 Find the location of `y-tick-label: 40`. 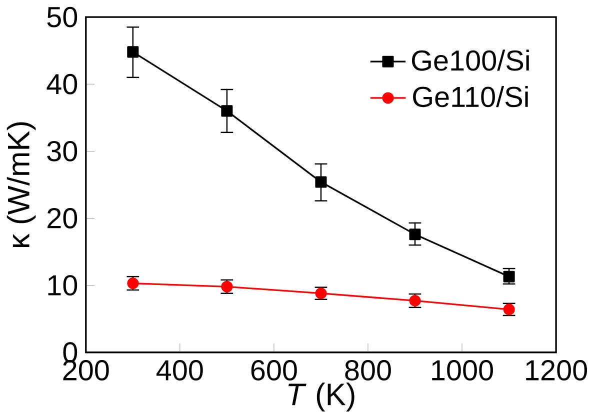

y-tick-label: 40 is located at coordinates (62, 84).